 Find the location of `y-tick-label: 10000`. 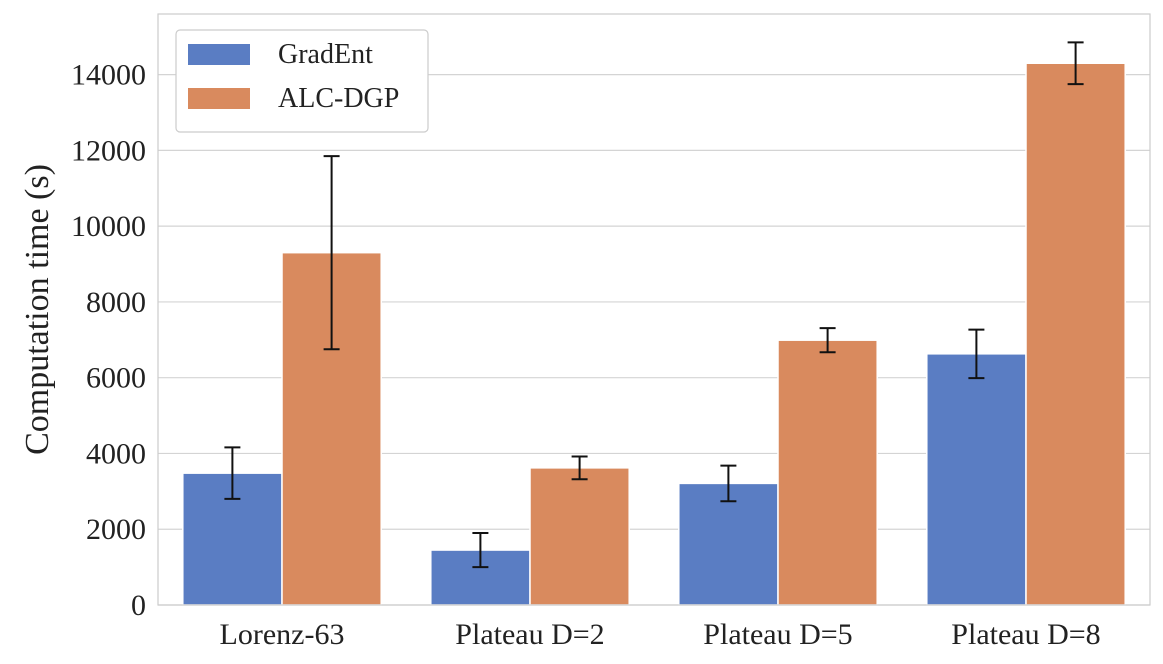

y-tick-label: 10000 is located at coordinates (108, 226).